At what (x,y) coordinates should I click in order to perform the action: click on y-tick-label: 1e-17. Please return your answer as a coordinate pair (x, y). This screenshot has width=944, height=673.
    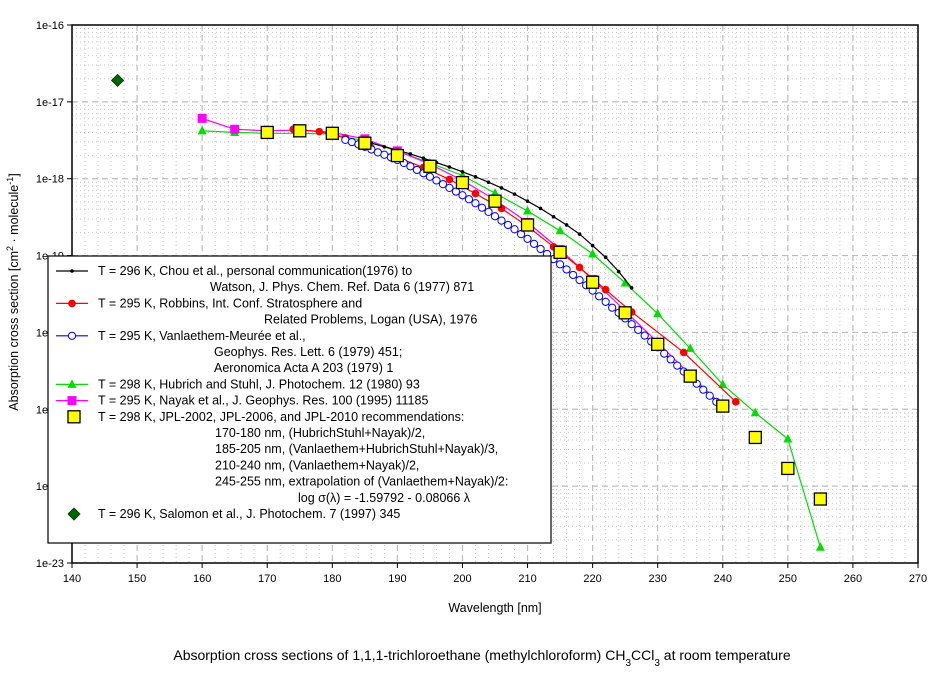
    Looking at the image, I should click on (50, 103).